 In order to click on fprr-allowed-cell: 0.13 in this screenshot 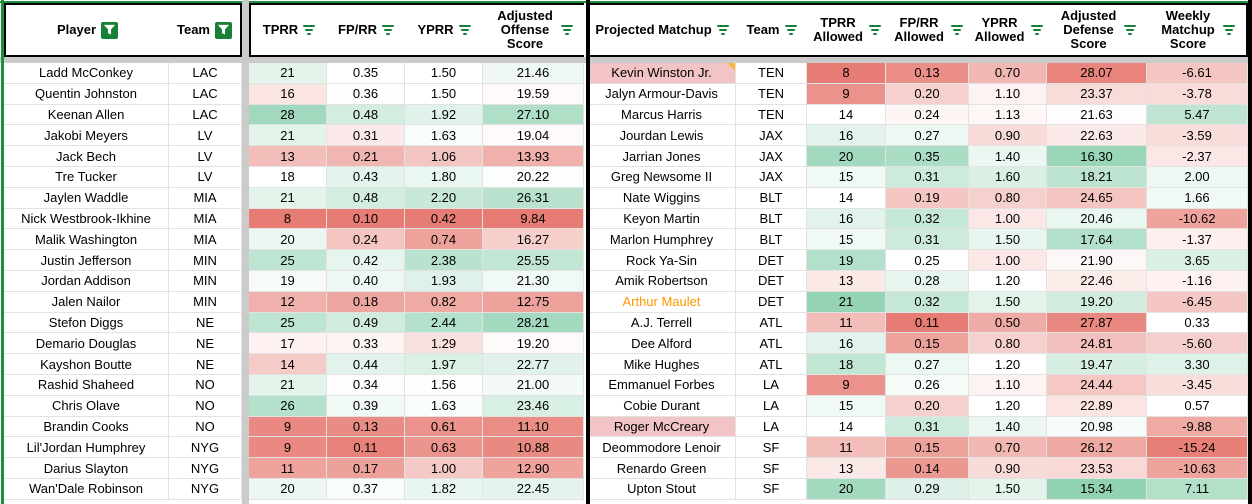, I will do `click(927, 73)`.